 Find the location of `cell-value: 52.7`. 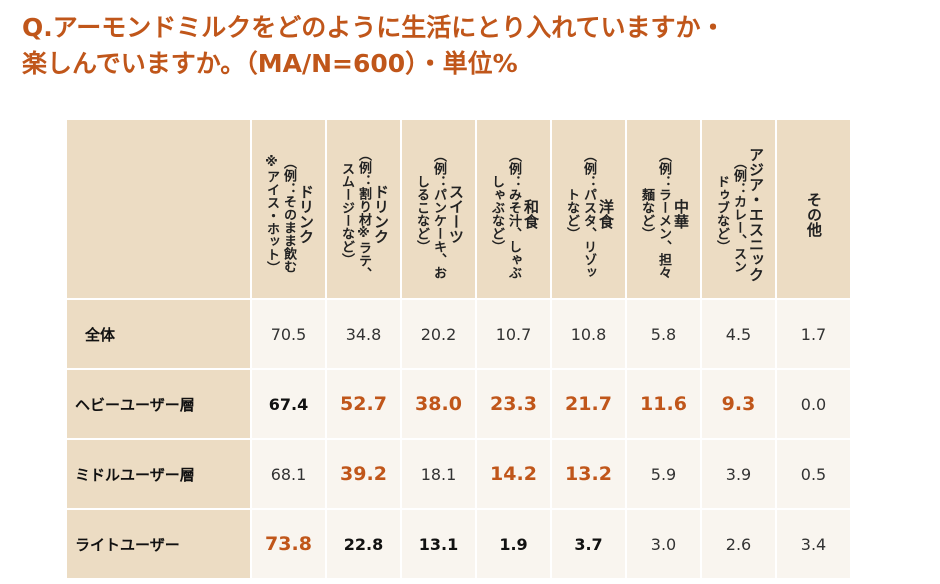

cell-value: 52.7 is located at coordinates (363, 404).